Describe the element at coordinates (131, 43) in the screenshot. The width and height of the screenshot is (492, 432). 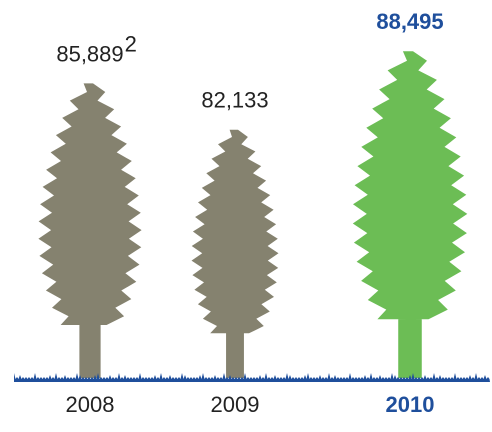
I see `footnote-marker: 2` at that location.